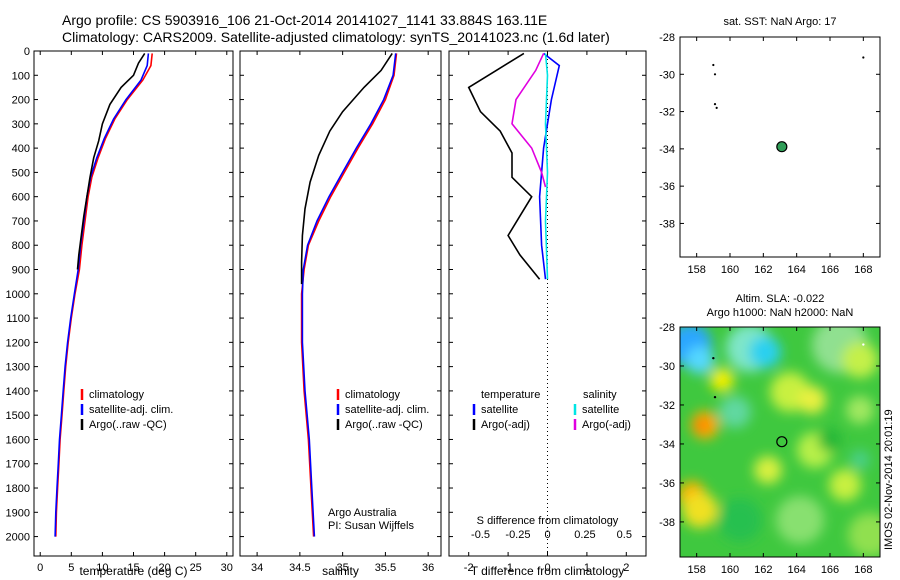  I want to click on depth-tick-label: 1700, so click(18, 465).